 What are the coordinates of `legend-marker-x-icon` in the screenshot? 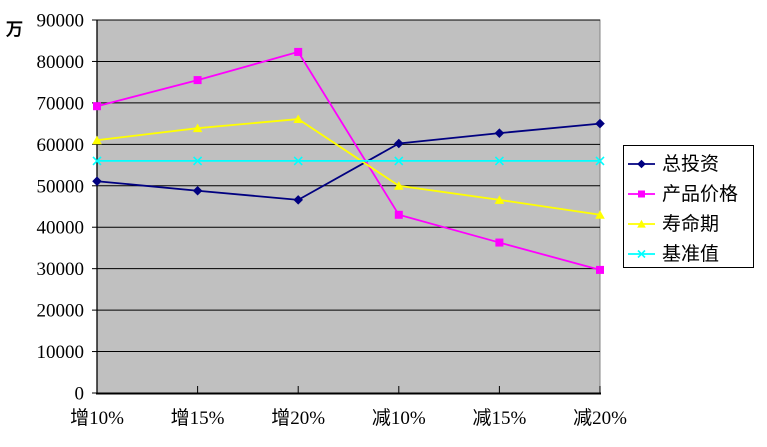 It's located at (641, 254).